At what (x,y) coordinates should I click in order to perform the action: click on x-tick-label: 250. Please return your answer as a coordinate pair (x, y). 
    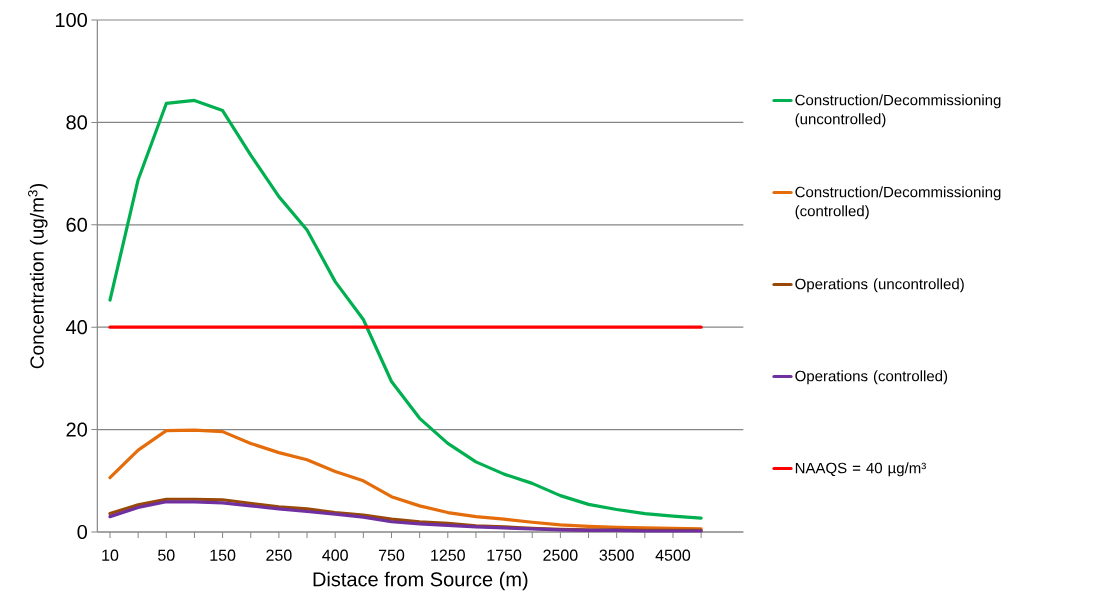
    Looking at the image, I should click on (279, 555).